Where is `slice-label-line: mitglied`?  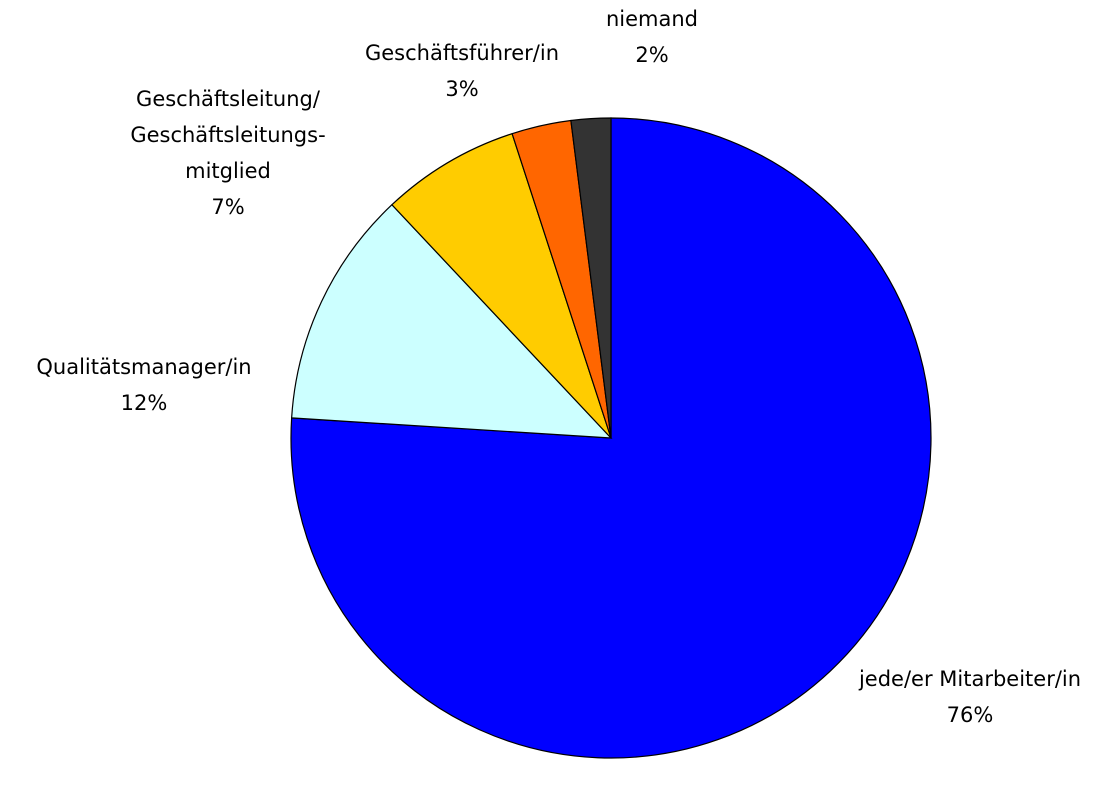
slice-label-line: mitglied is located at coordinates (228, 171).